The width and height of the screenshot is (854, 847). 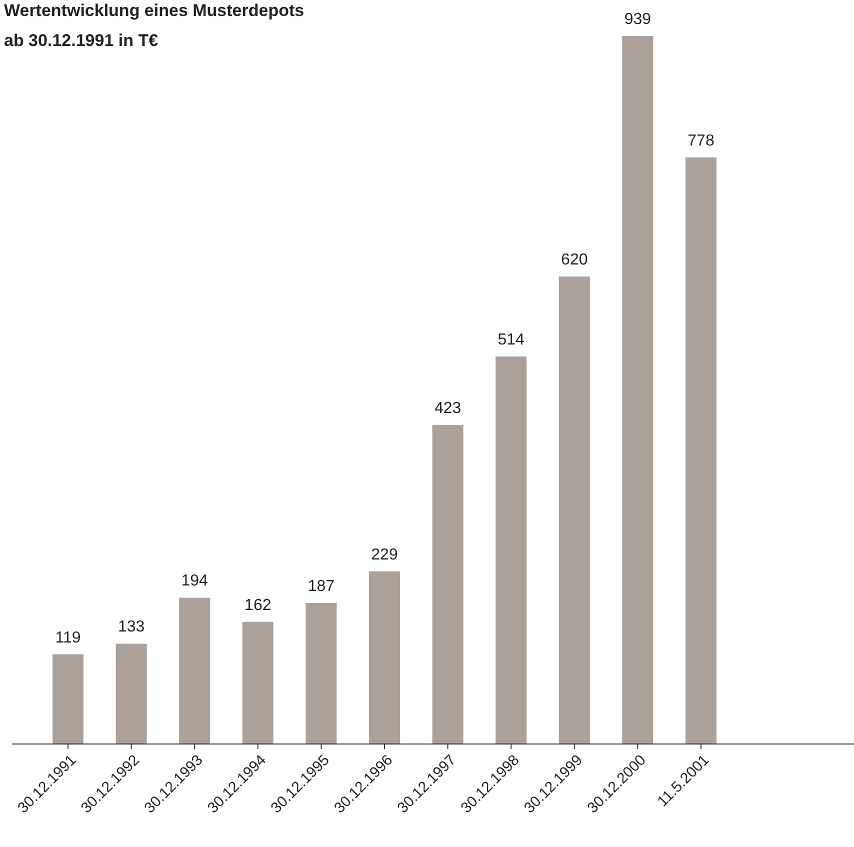 I want to click on data-label: 778, so click(x=701, y=141).